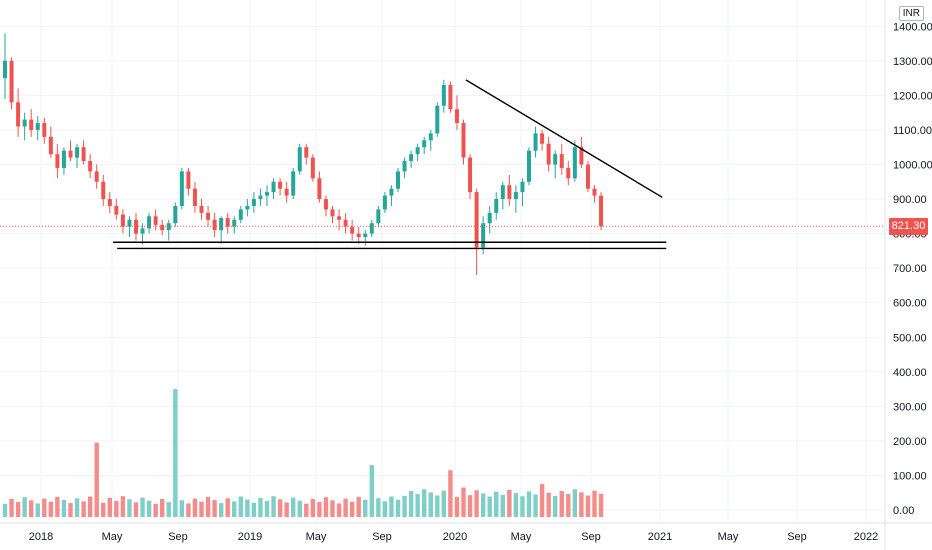 The width and height of the screenshot is (932, 550). What do you see at coordinates (911, 13) in the screenshot?
I see `currency-label: INR` at bounding box center [911, 13].